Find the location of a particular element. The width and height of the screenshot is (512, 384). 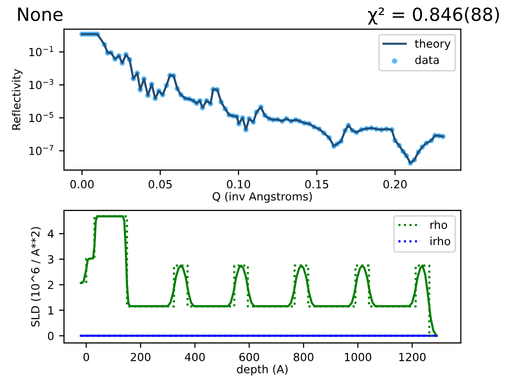

x-tick-label: 0.20 is located at coordinates (395, 184).